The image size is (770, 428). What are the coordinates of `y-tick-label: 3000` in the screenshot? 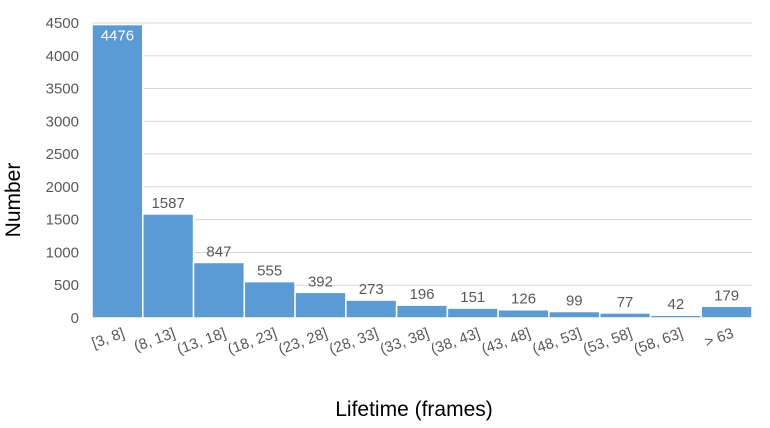 It's located at (62, 121).